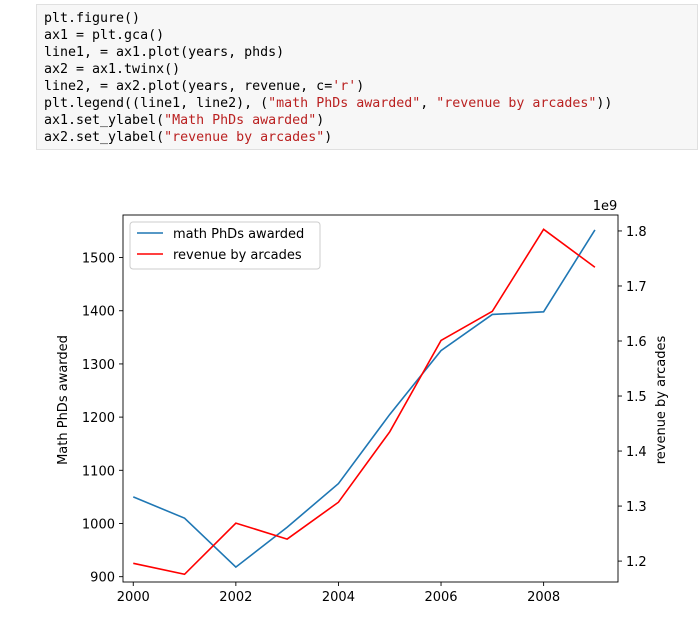 This screenshot has height=623, width=699. What do you see at coordinates (104, 120) in the screenshot?
I see `code-token: ax1.set_ylabel(` at bounding box center [104, 120].